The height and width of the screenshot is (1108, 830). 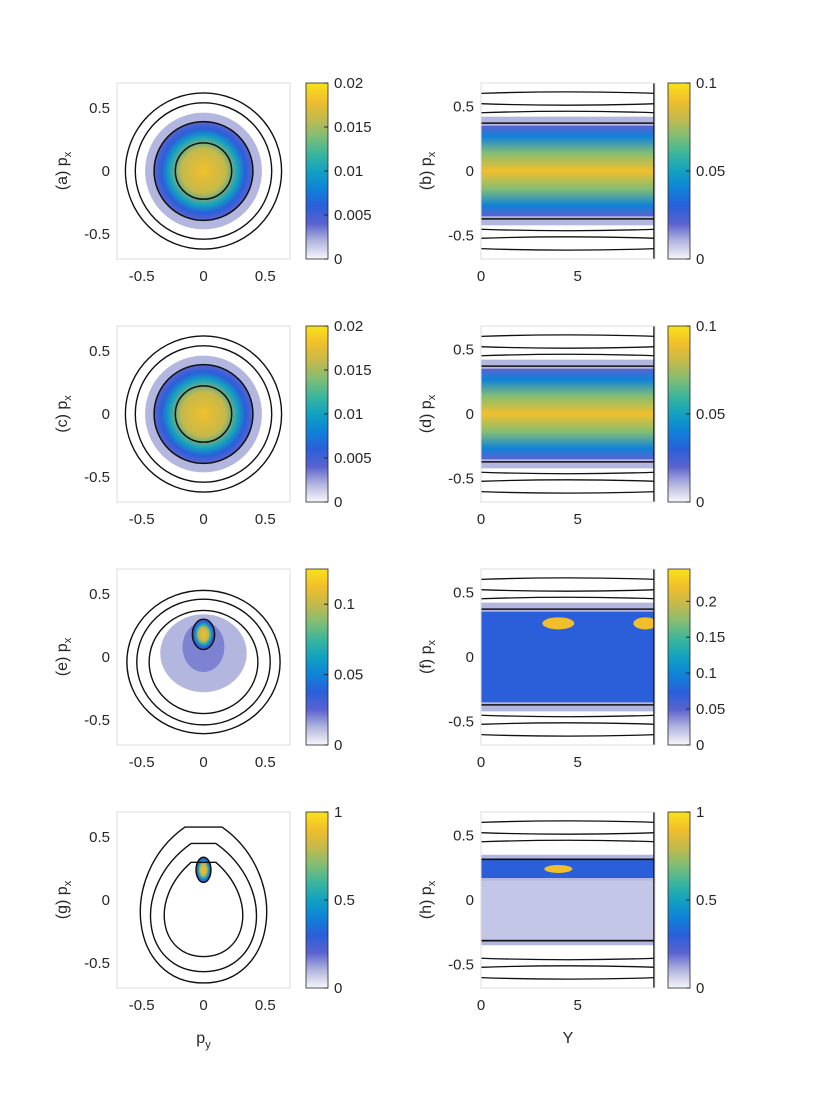 I want to click on ylabel: (e) px, so click(x=64, y=656).